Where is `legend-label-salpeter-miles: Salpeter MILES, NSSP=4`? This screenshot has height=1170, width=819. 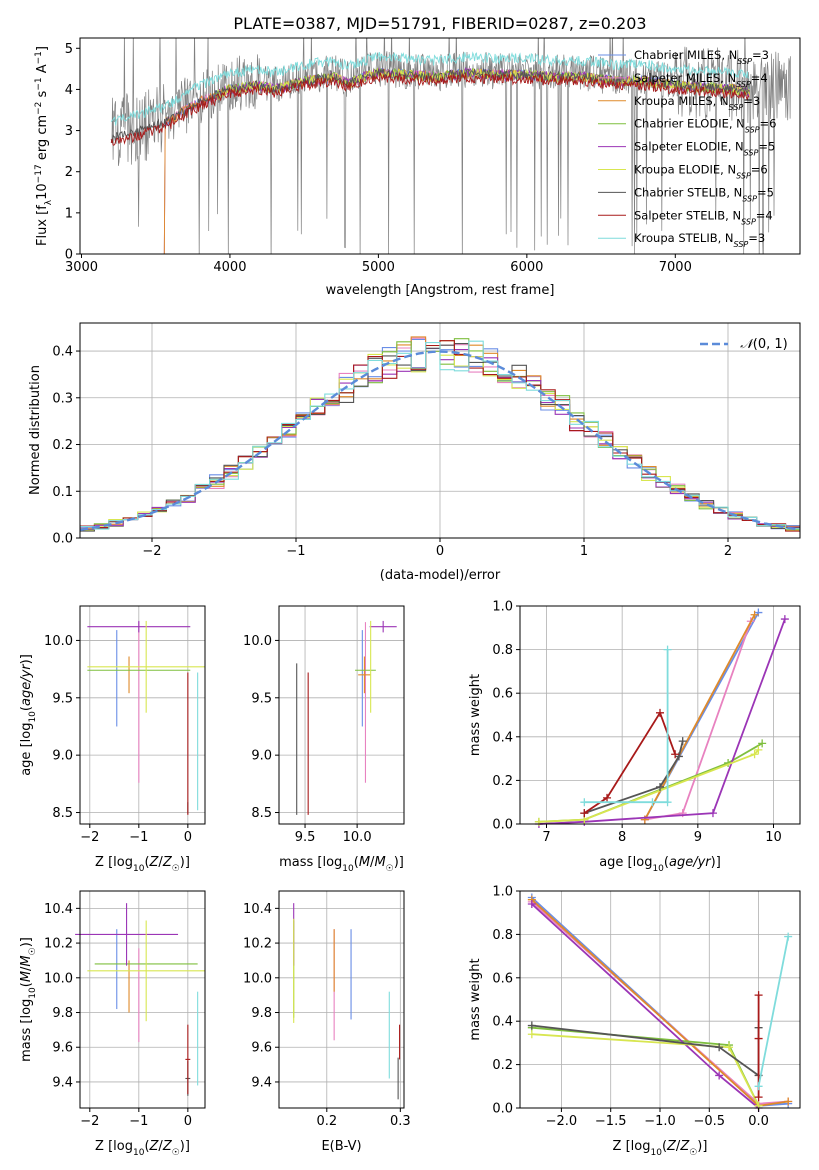 legend-label-salpeter-miles: Salpeter MILES, NSSP=4 is located at coordinates (701, 80).